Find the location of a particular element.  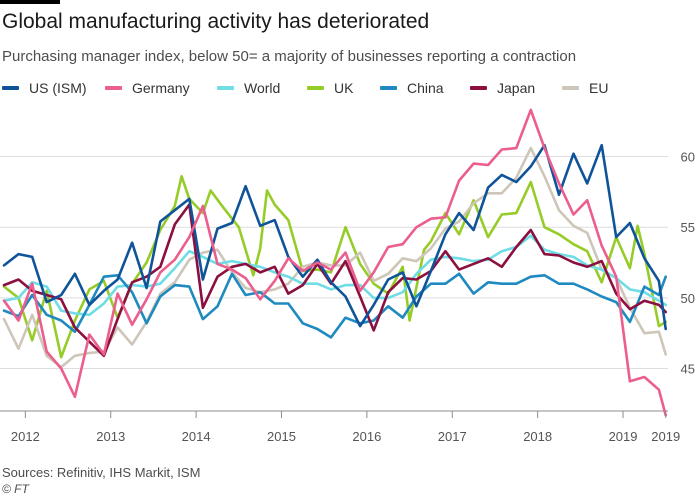

y-tick-label: 50 is located at coordinates (688, 298).